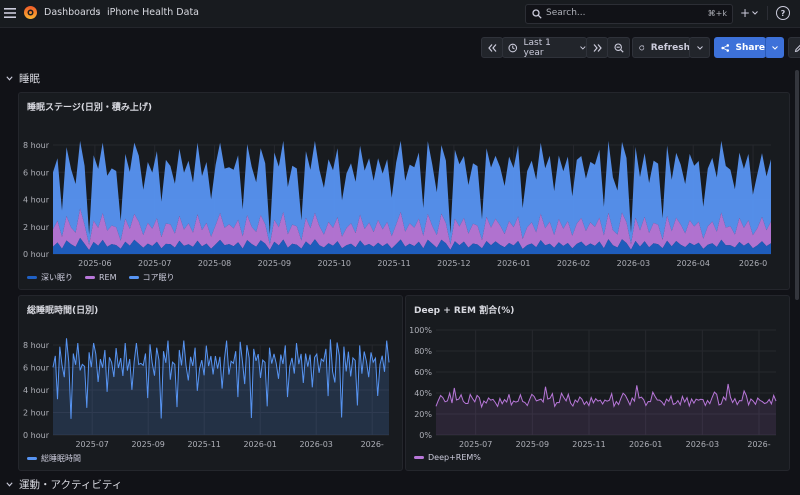  Describe the element at coordinates (108, 277) in the screenshot. I see `legend-label: REM` at that location.